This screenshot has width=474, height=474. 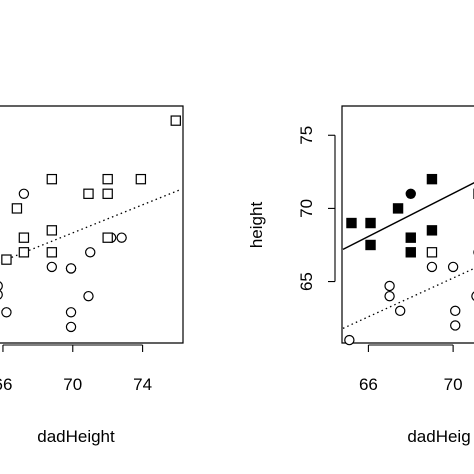 What do you see at coordinates (142, 384) in the screenshot?
I see `left-x-tick-label: 74` at bounding box center [142, 384].